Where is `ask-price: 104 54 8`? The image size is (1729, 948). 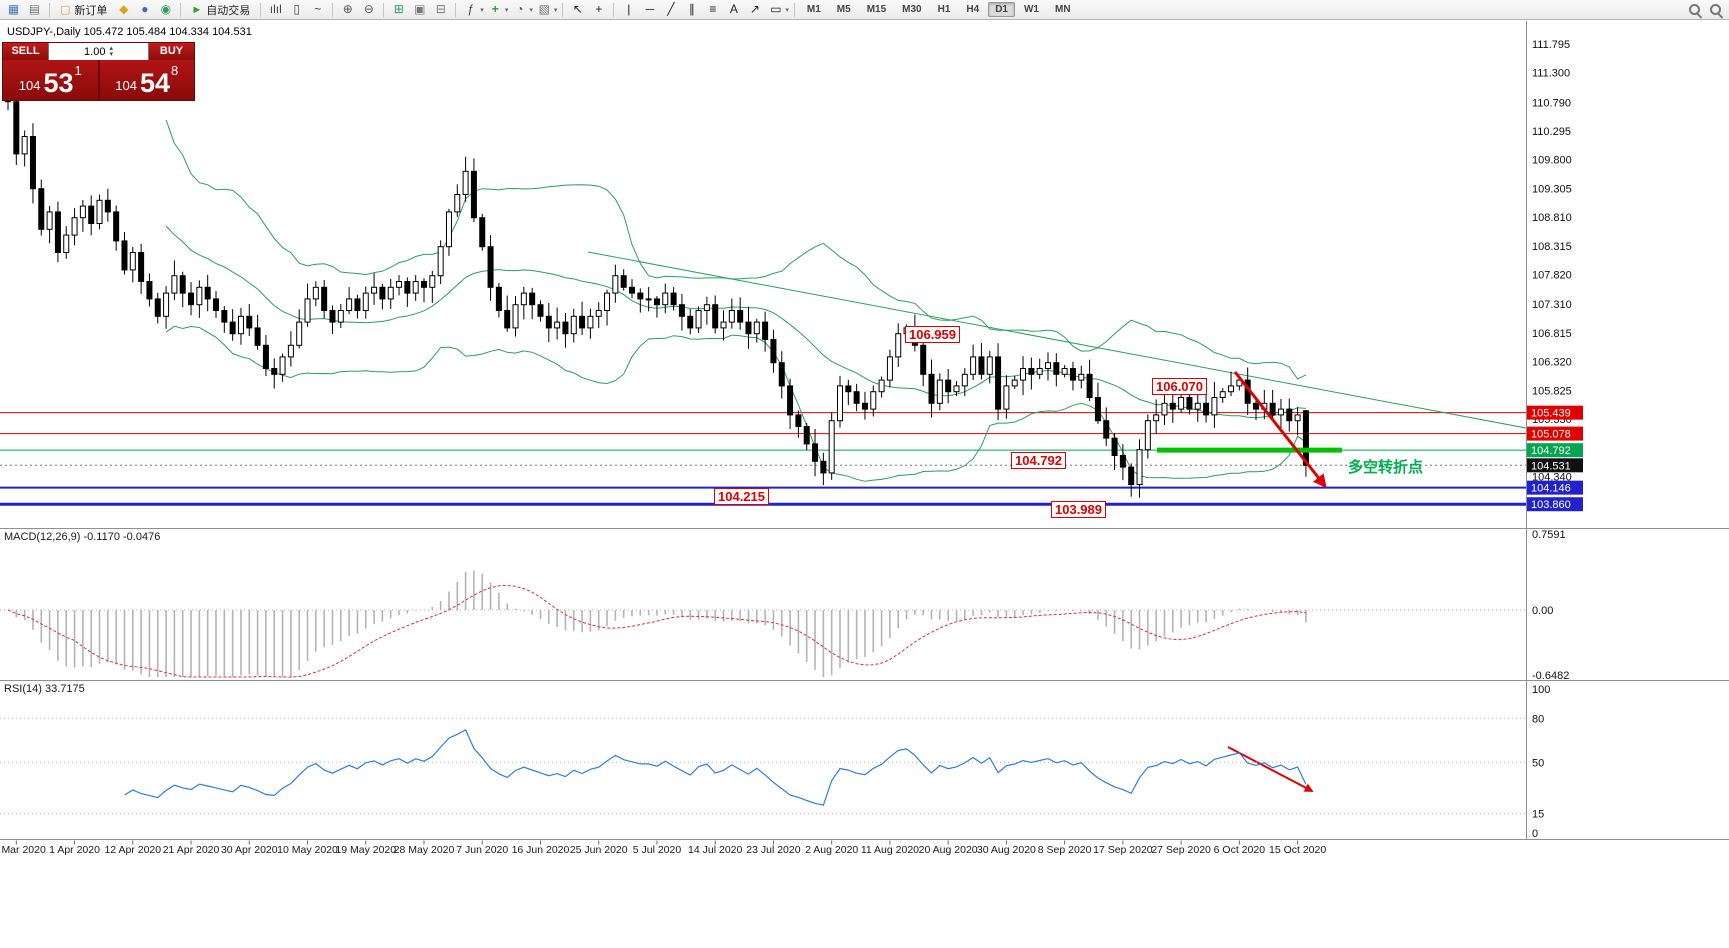
ask-price: 104 54 8 is located at coordinates (146, 80).